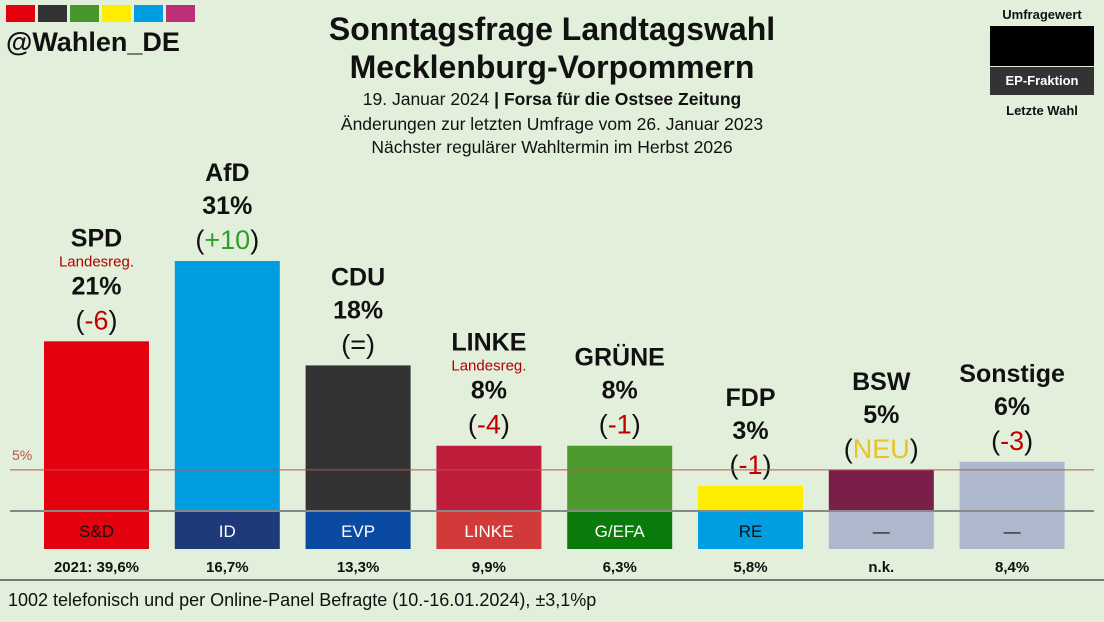  Describe the element at coordinates (96, 238) in the screenshot. I see `party-name-spd: SPD` at that location.